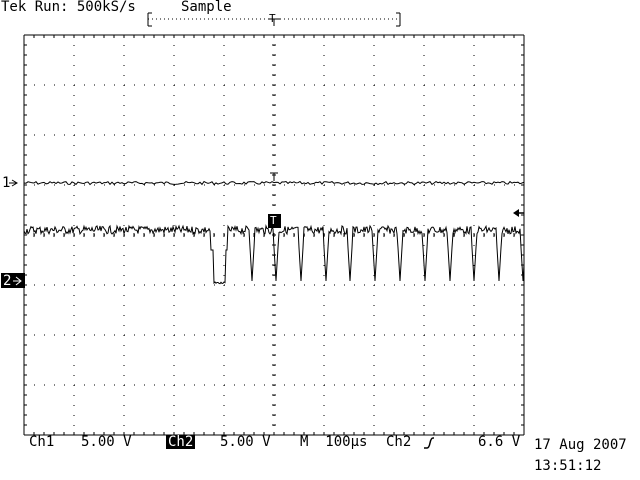 This screenshot has width=640, height=480. What do you see at coordinates (274, 183) in the screenshot?
I see `ch1-trace` at bounding box center [274, 183].